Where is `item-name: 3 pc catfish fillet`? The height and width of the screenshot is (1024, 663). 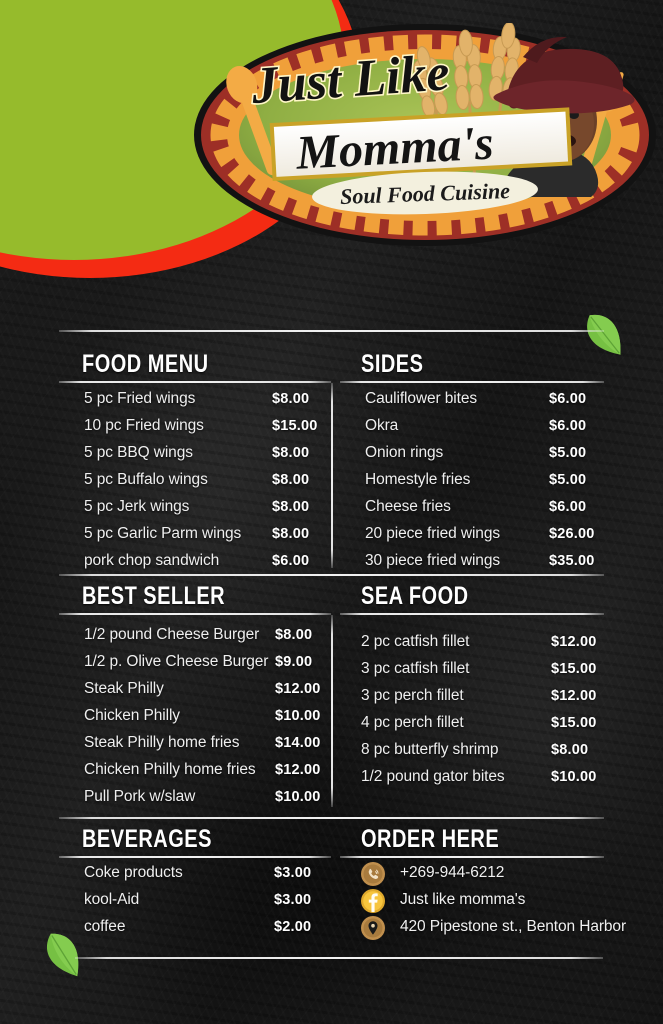 item-name: 3 pc catfish fillet is located at coordinates (415, 668).